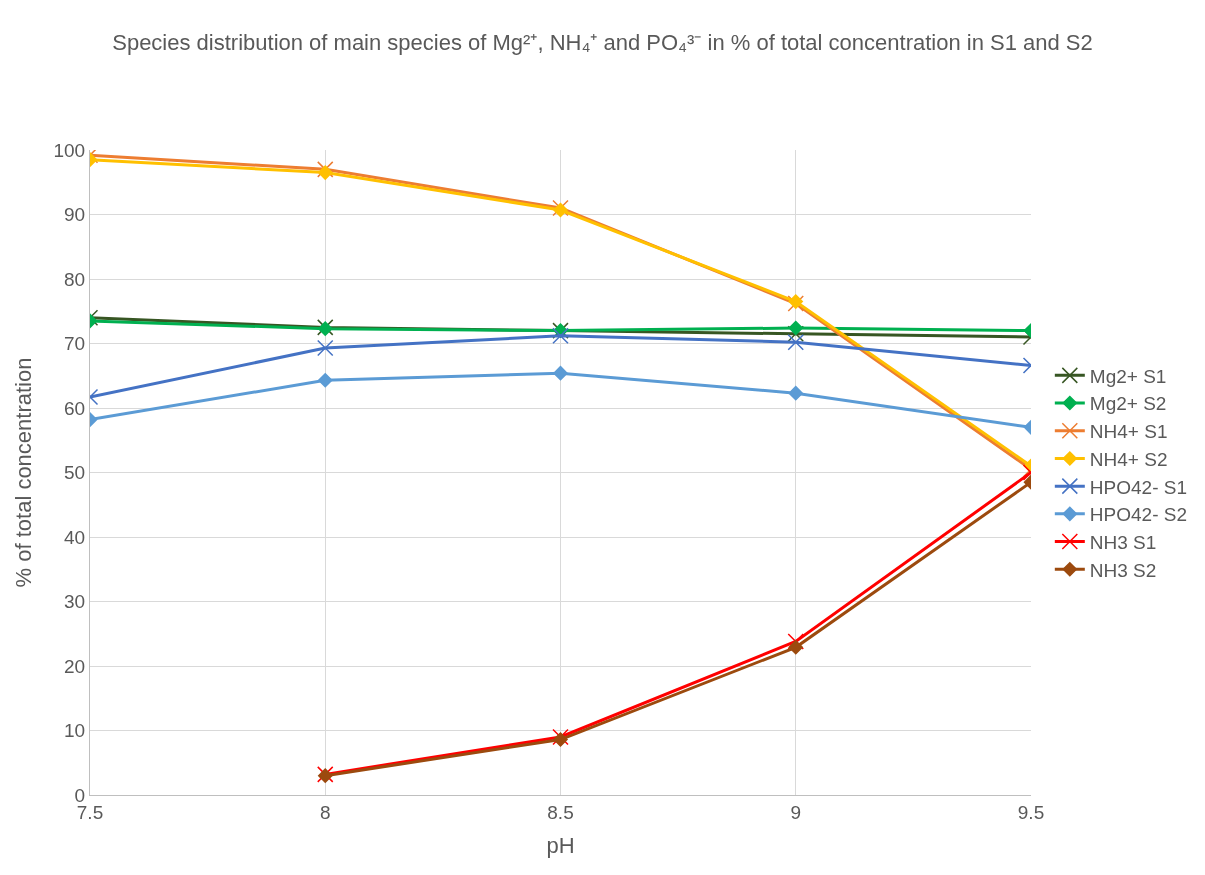 The height and width of the screenshot is (875, 1205). What do you see at coordinates (75, 408) in the screenshot?
I see `y-tick-label: 60` at bounding box center [75, 408].